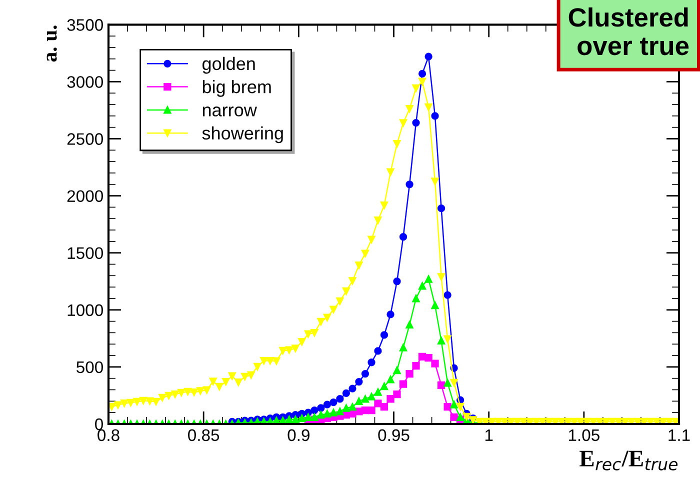  I want to click on y-tick-label: 2500, so click(85, 139).